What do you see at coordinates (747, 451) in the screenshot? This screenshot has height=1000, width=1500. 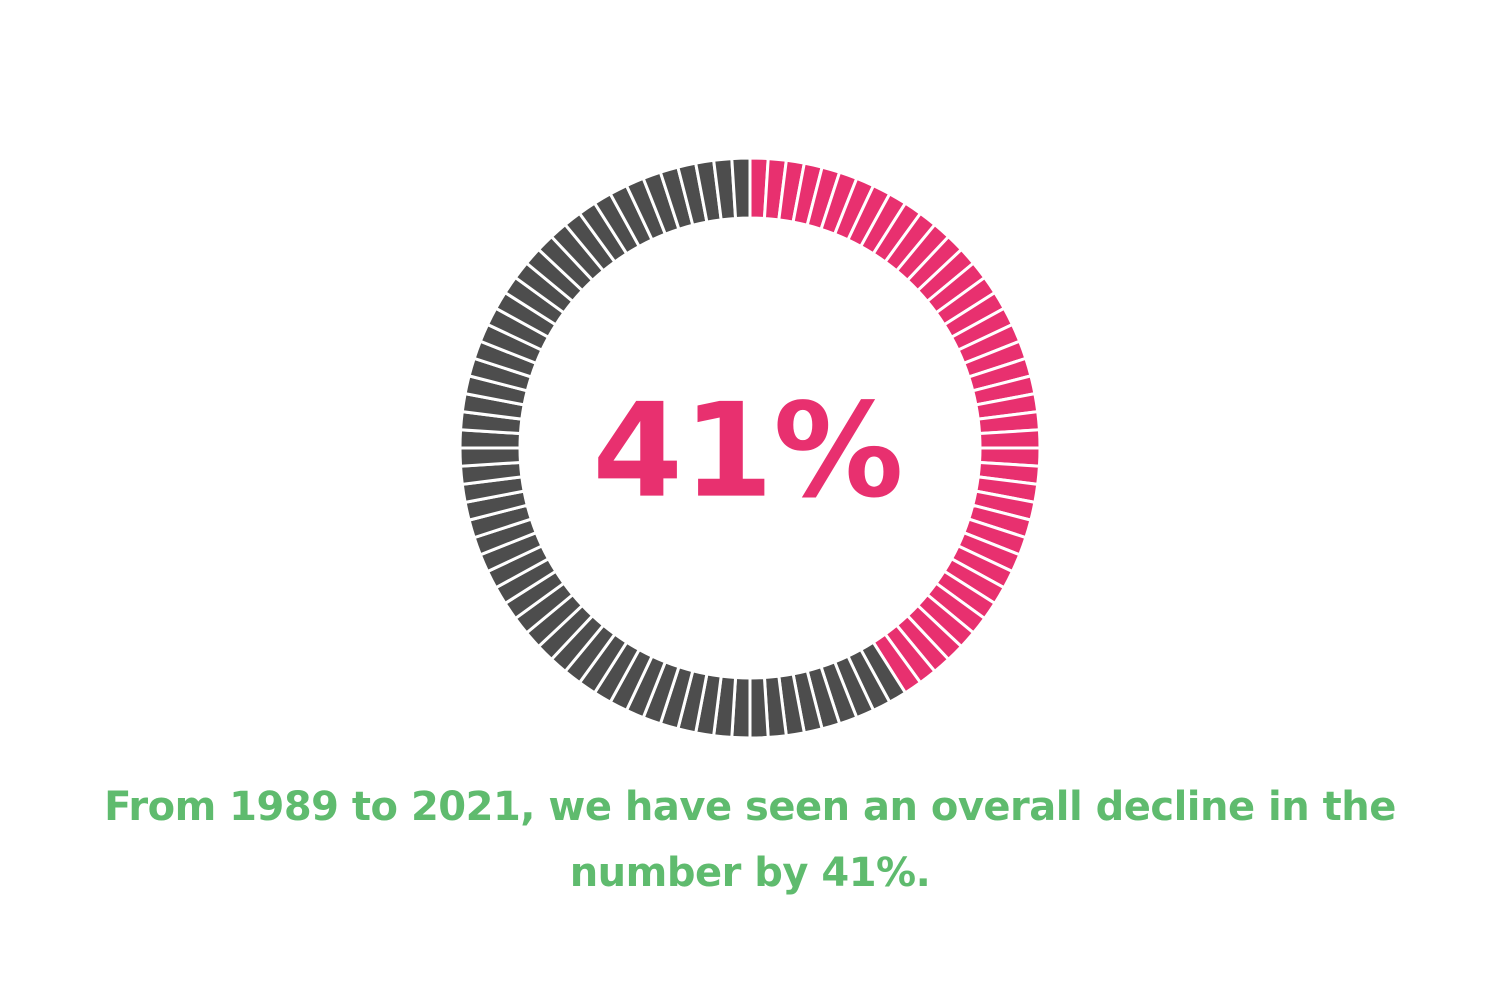 I see `value-label: 41%` at bounding box center [747, 451].